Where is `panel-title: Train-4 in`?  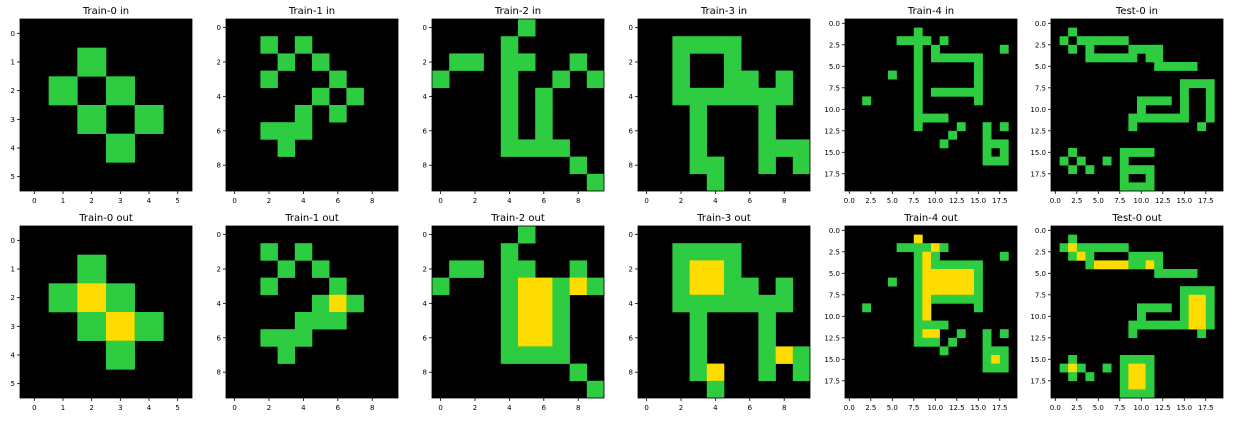 panel-title: Train-4 in is located at coordinates (930, 11).